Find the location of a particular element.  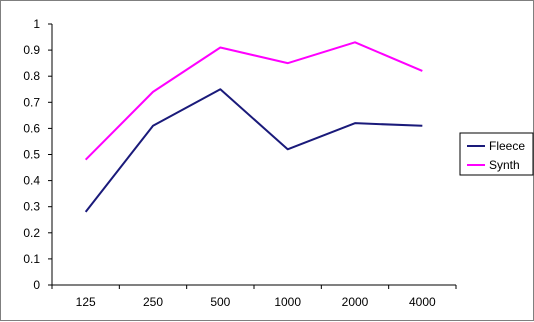

x-tick-label: 4000 is located at coordinates (422, 302).